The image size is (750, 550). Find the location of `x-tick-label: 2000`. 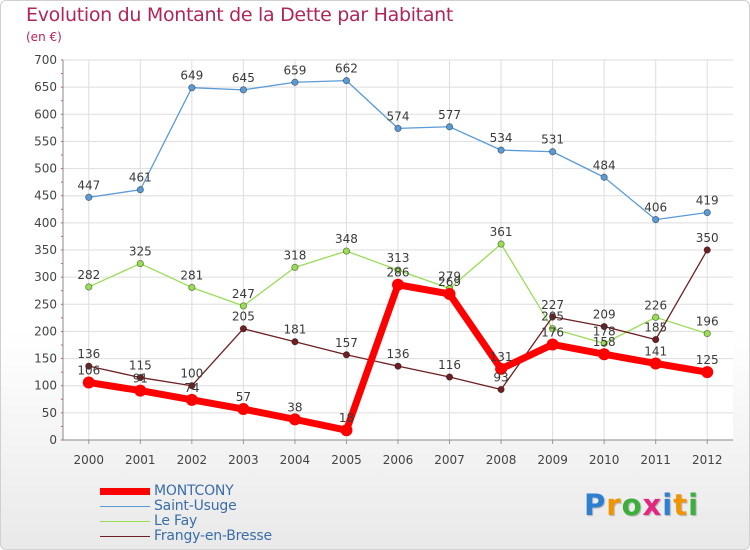

x-tick-label: 2000 is located at coordinates (88, 460).